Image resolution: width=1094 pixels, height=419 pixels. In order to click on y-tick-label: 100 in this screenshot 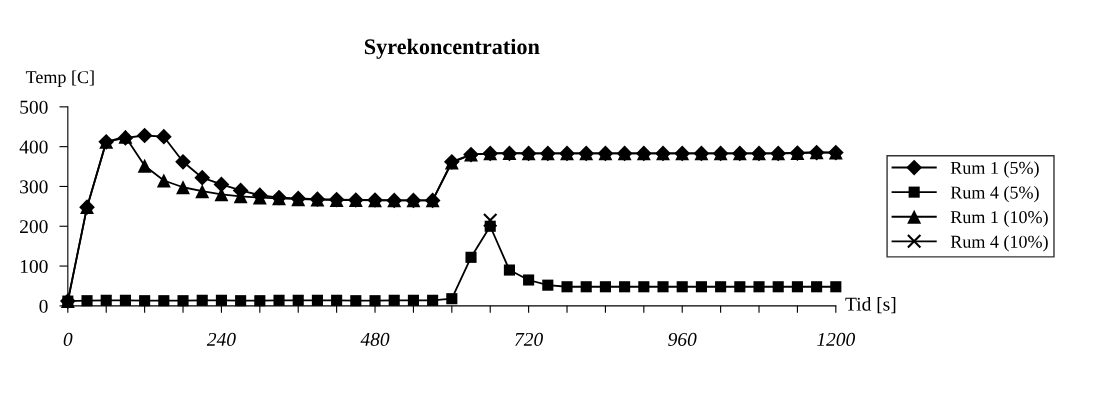, I will do `click(34, 266)`.